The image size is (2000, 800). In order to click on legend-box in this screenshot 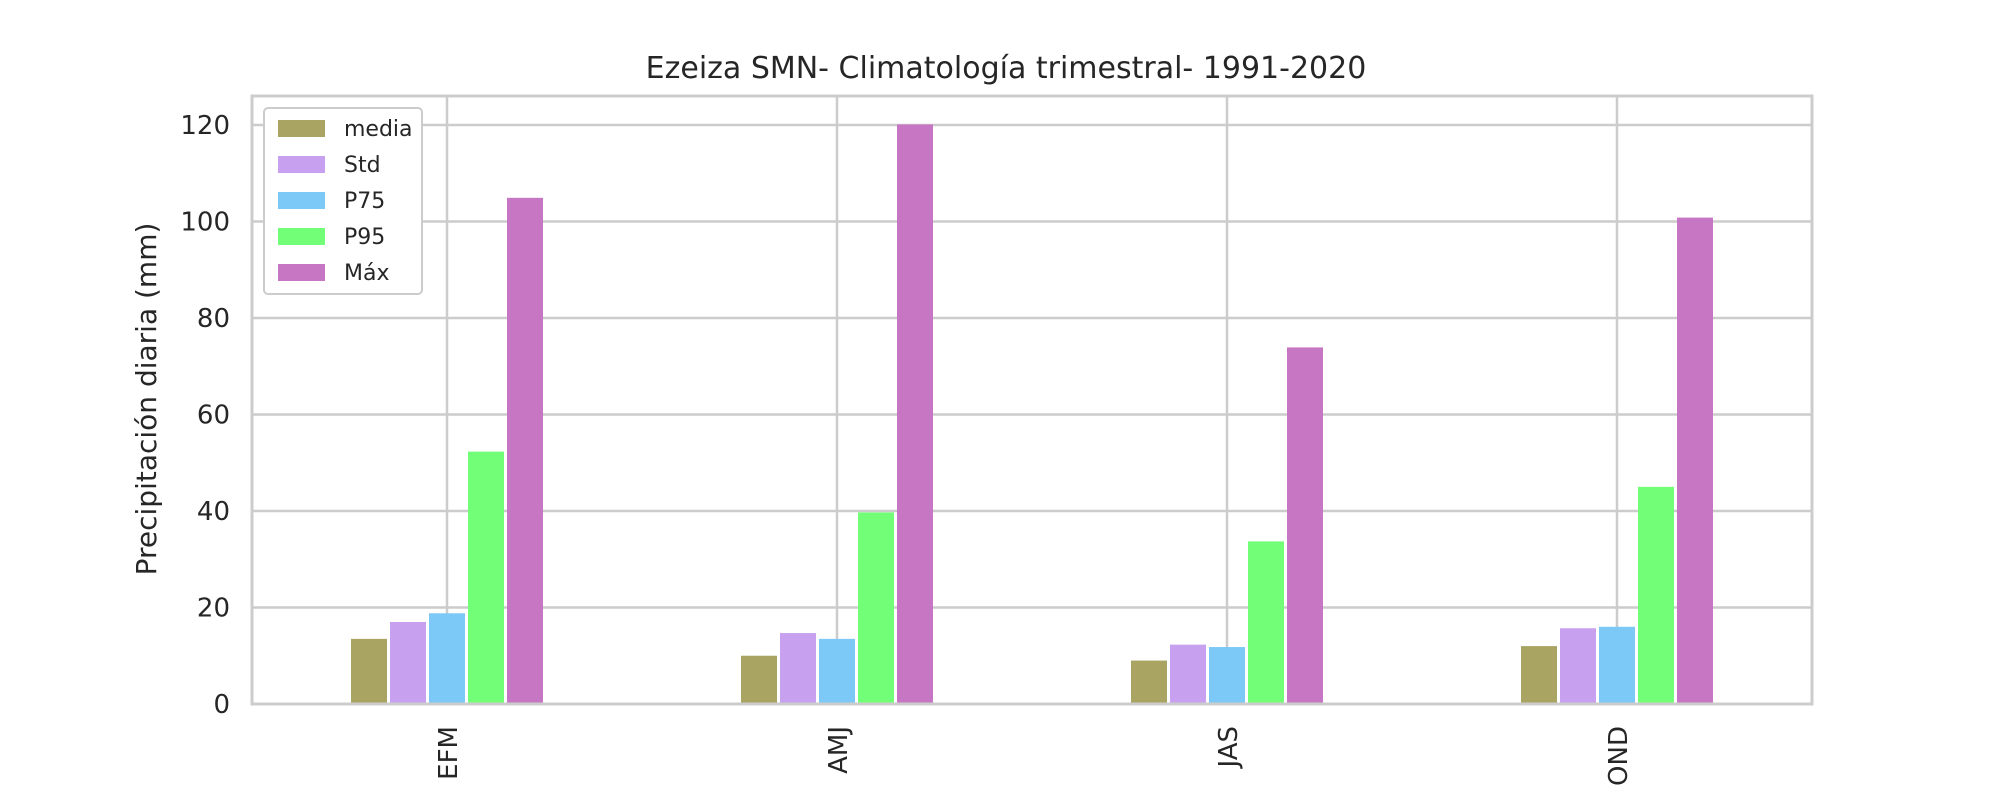, I will do `click(343, 201)`.